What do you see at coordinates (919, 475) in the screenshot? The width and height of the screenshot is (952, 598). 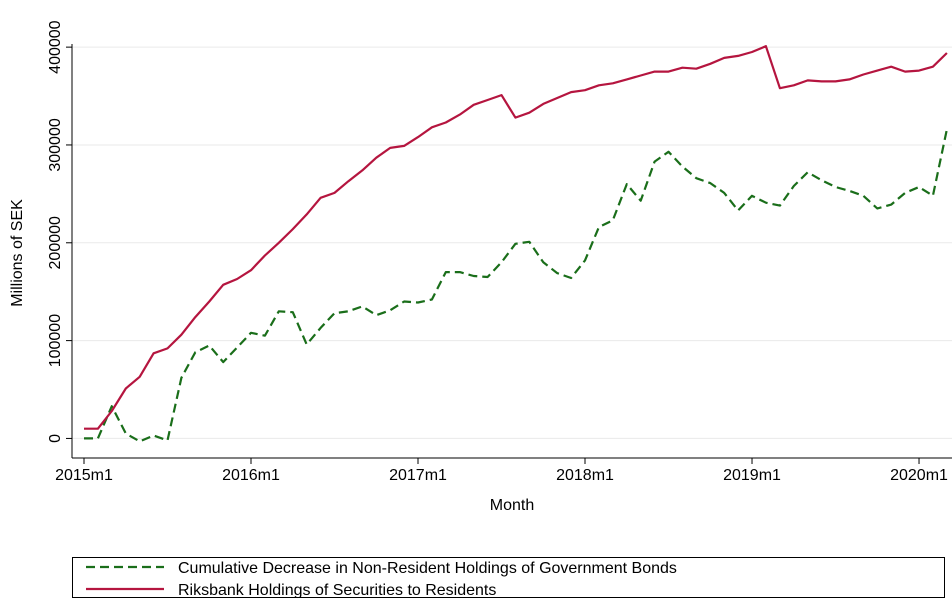 I see `x-tick-label: 2020m1` at bounding box center [919, 475].